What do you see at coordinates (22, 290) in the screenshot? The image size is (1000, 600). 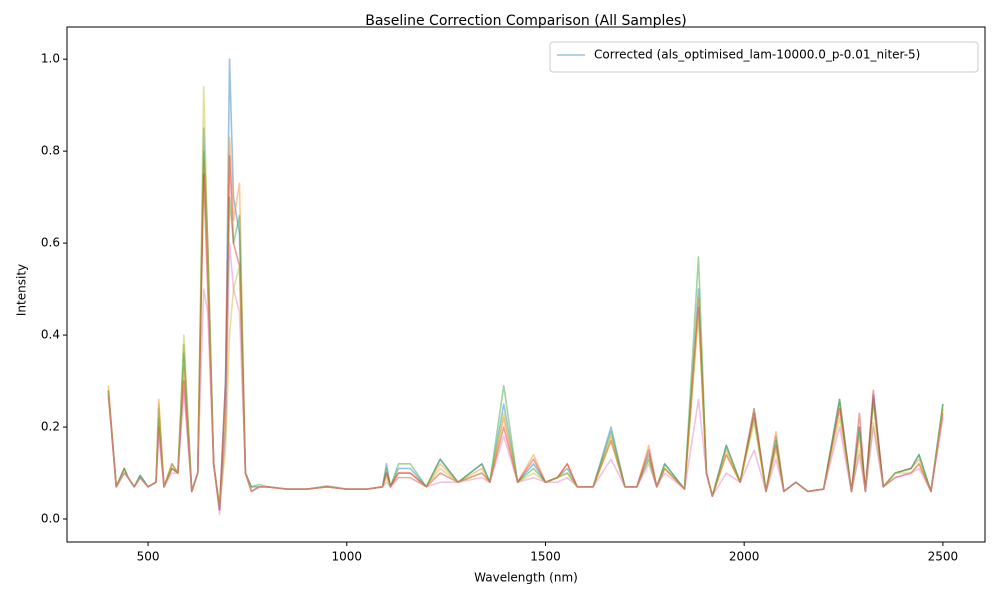 I see `y-axis-label: Intensity` at bounding box center [22, 290].